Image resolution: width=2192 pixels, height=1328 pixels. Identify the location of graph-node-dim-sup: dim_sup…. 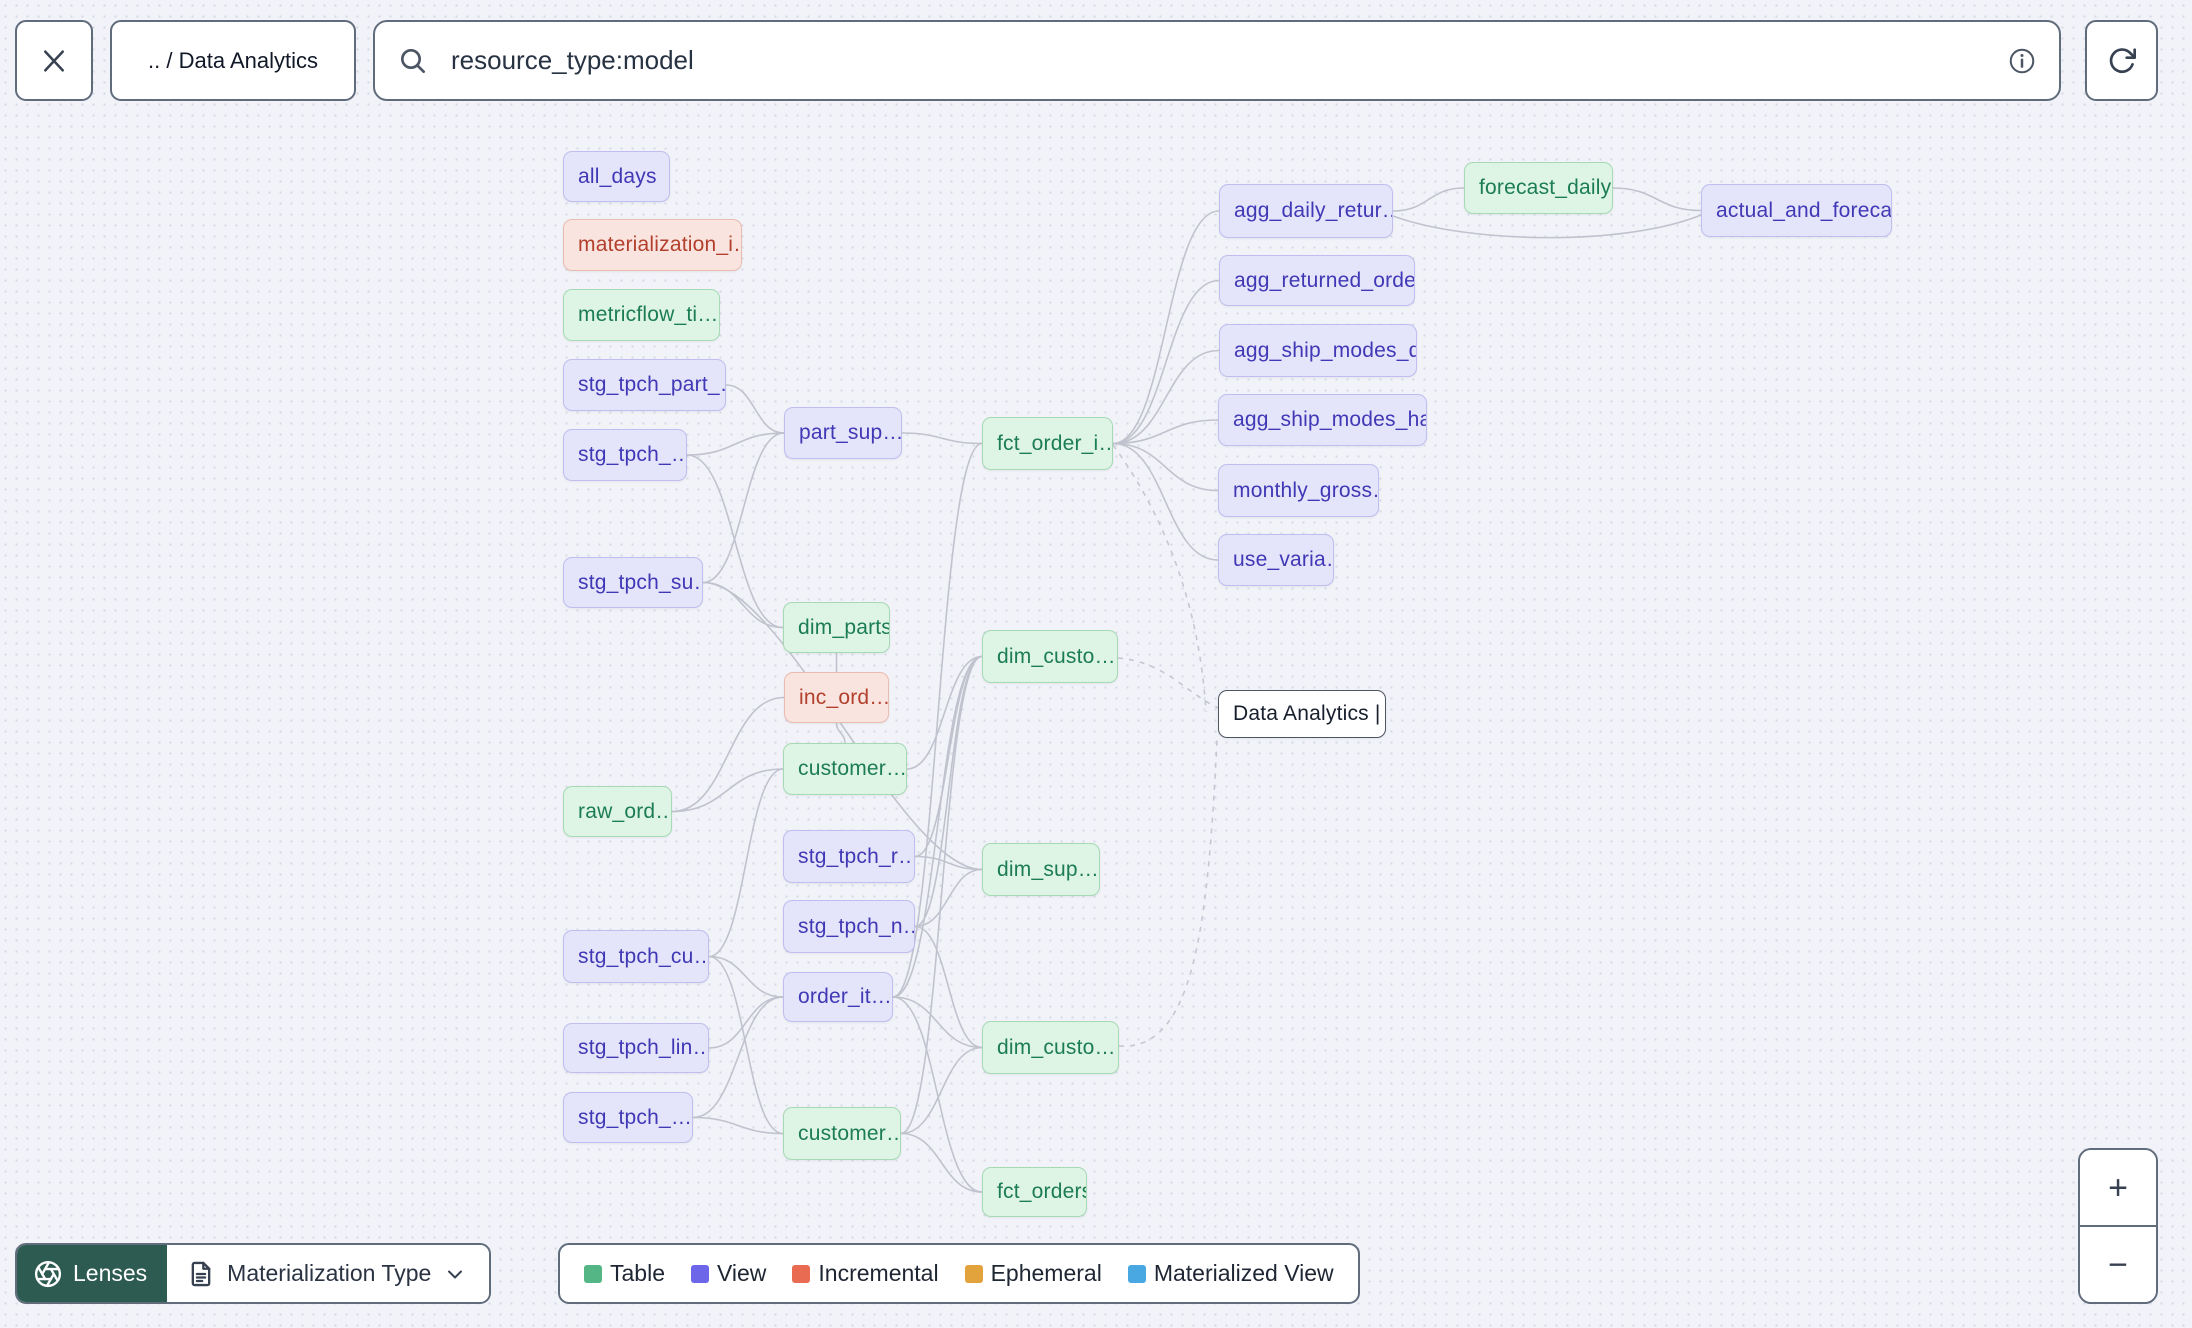
(1041, 869).